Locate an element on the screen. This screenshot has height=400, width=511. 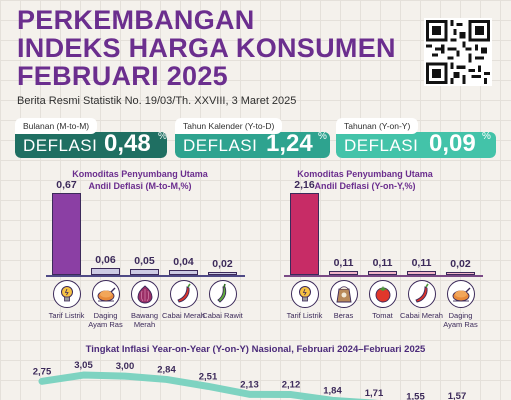
card-monthly-value: 0,48 is located at coordinates (127, 143).